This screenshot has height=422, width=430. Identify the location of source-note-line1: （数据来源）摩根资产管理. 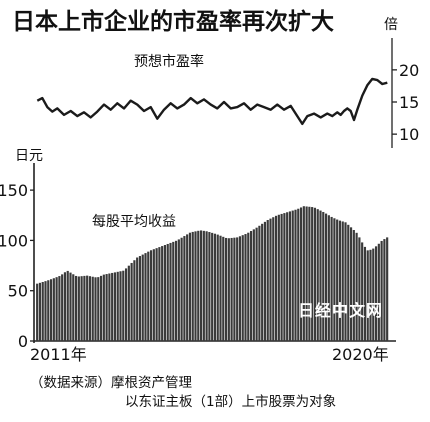
(111, 382).